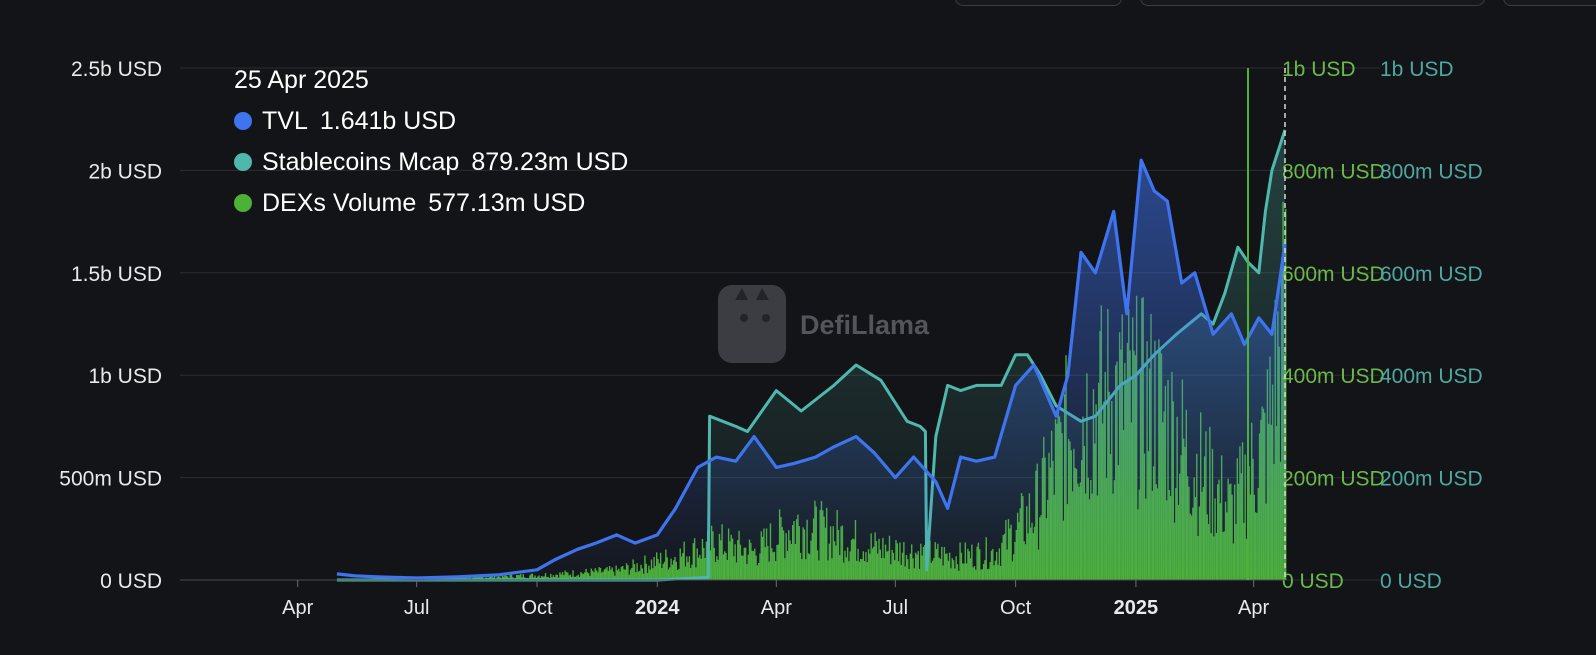 The image size is (1596, 655). Describe the element at coordinates (1411, 581) in the screenshot. I see `y-tick-right-stable: 0 USD` at that location.